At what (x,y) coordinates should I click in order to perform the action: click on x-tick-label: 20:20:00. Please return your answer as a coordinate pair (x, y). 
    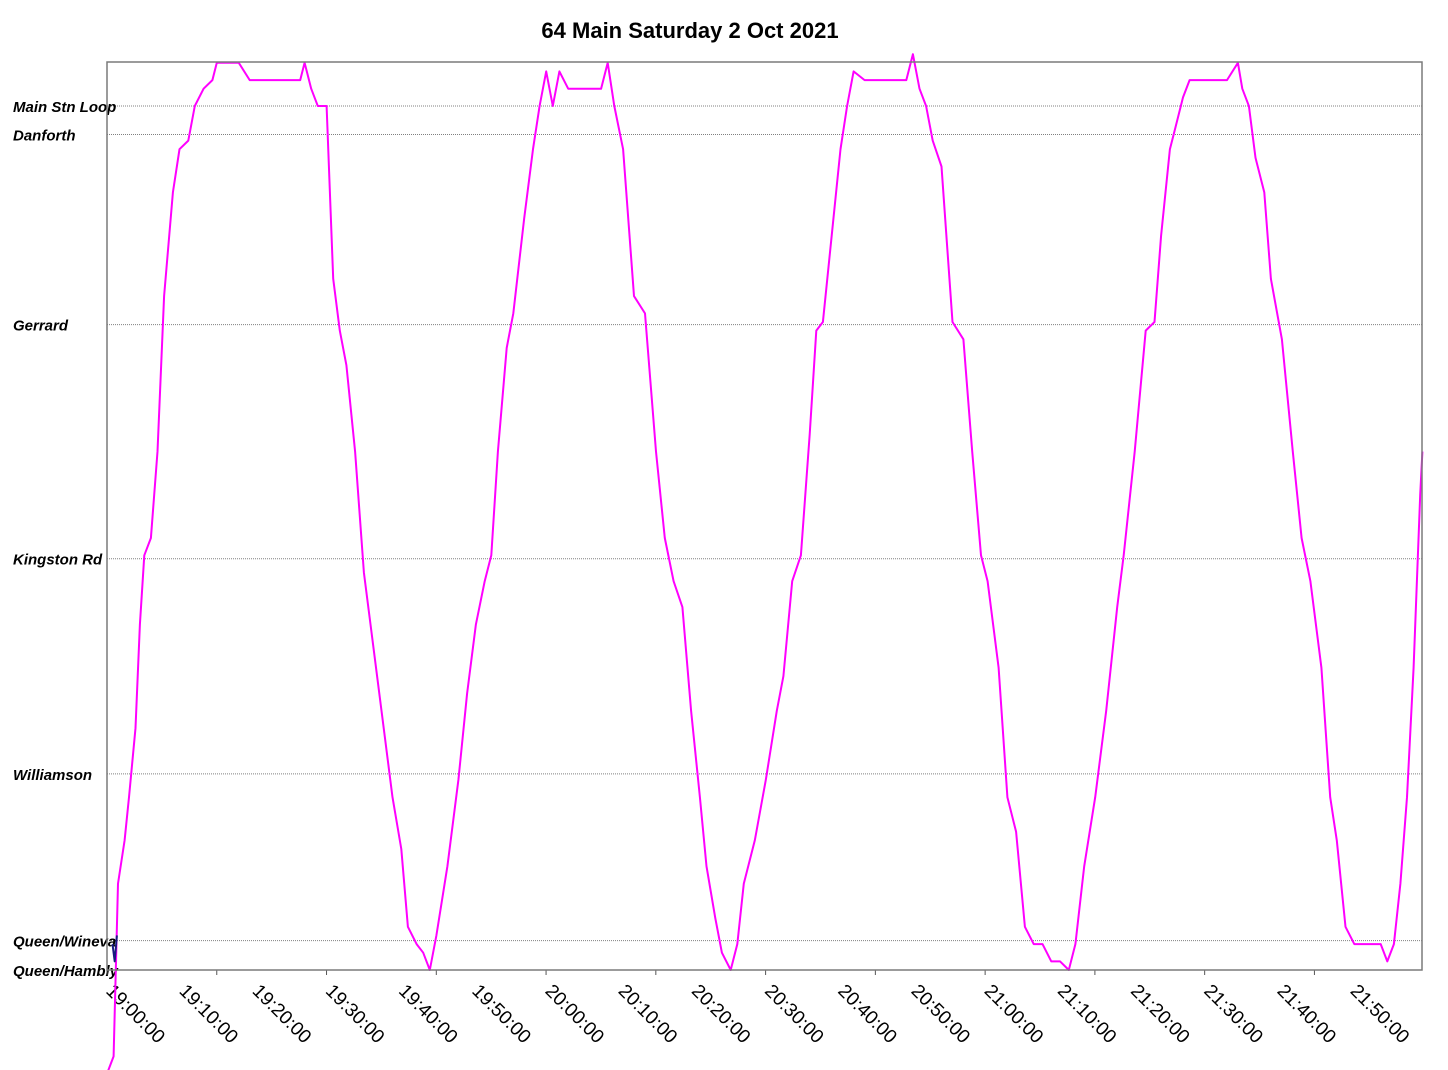
    Looking at the image, I should click on (720, 1014).